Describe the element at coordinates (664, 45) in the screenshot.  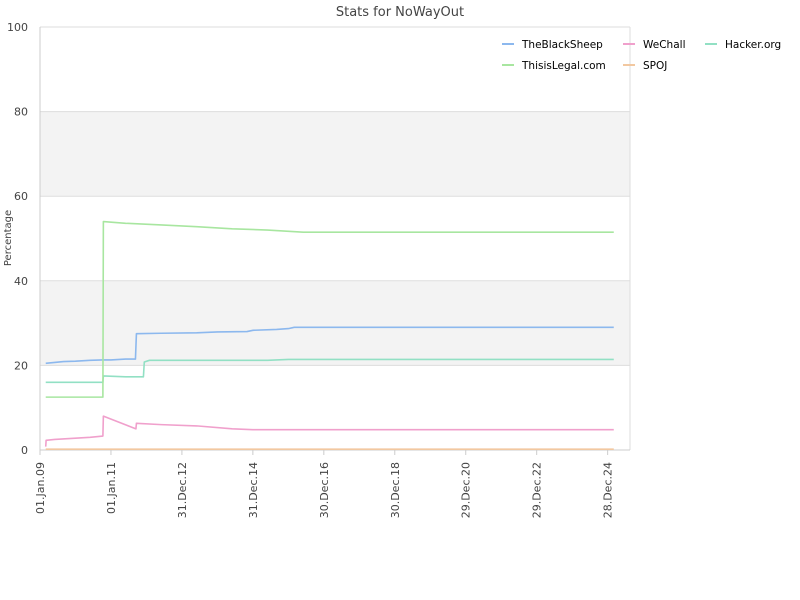
I see `legend-label: WeChall` at that location.